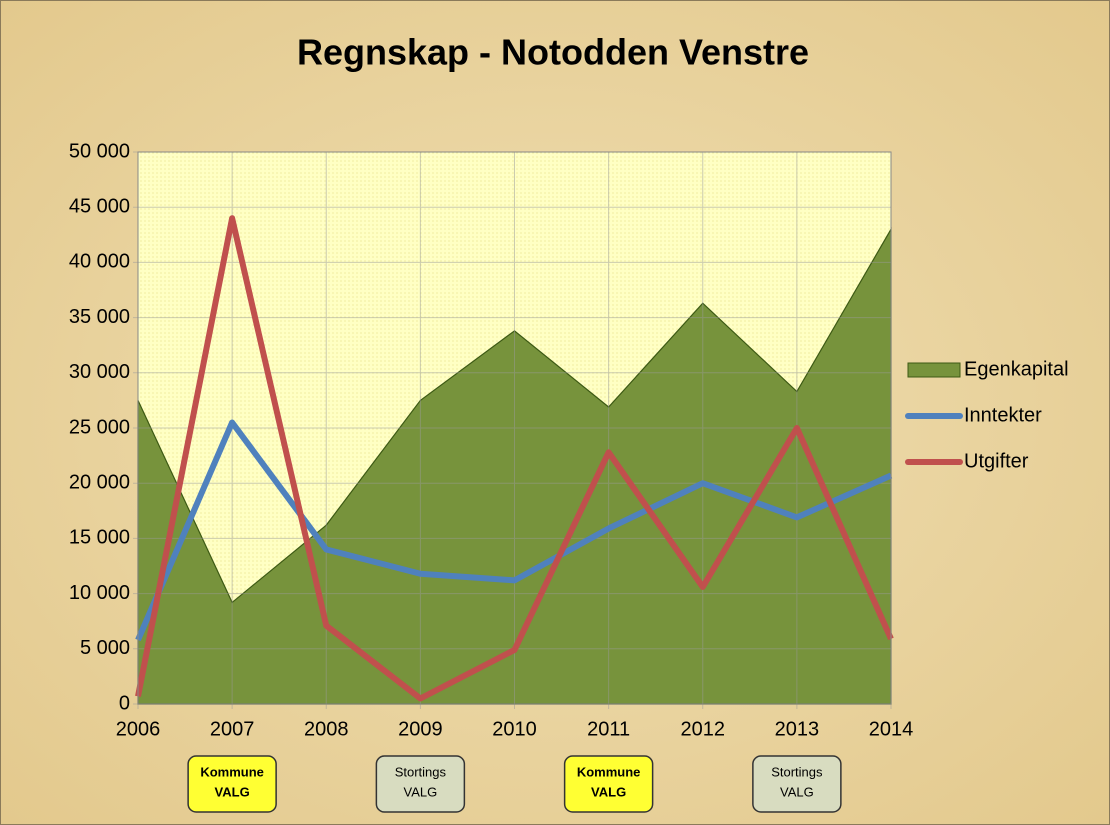 The image size is (1110, 825). Describe the element at coordinates (99, 427) in the screenshot. I see `y-tick-label: 25 000` at that location.